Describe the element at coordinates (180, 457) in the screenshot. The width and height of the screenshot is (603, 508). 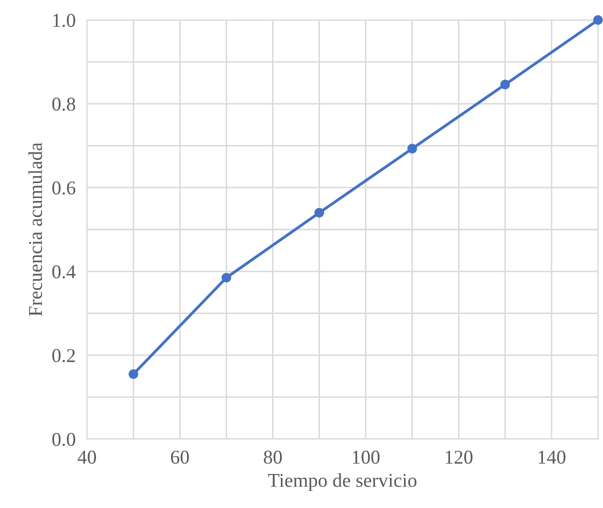
I see `x-tick-label: 60` at that location.